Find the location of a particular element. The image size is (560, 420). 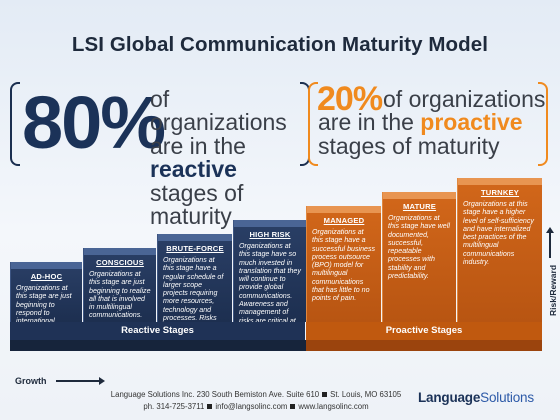

growth-arrow-icon is located at coordinates (80, 381).